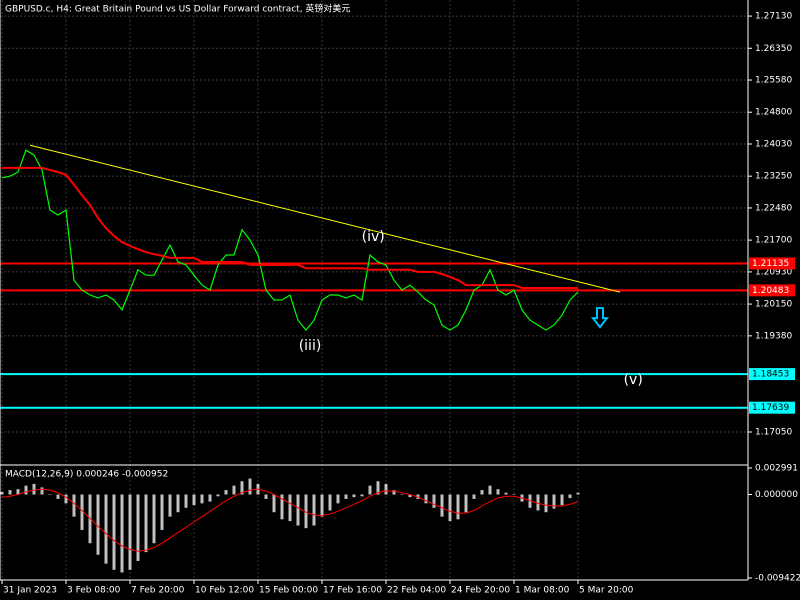 This screenshot has width=800, height=600. I want to click on x-tick-label: 15 Feb 00:00, so click(288, 591).